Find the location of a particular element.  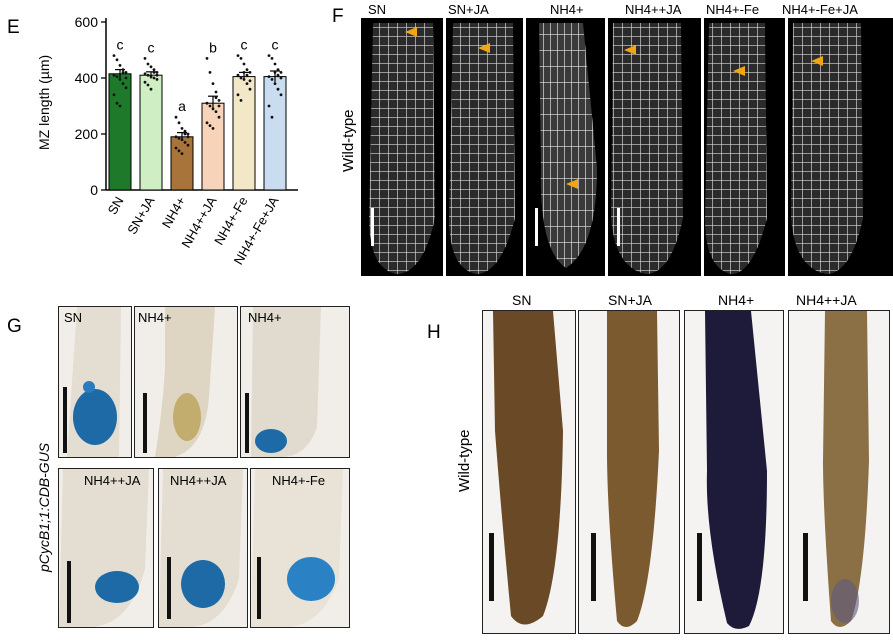

e-x-tick-label: SN is located at coordinates (116, 205).